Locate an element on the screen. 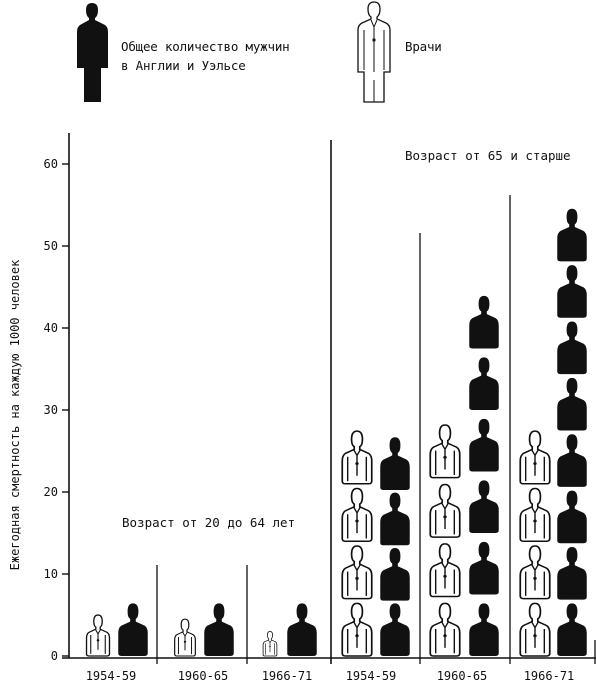 The height and width of the screenshot is (692, 596). group-label-old: Возраст от 65 и старше is located at coordinates (488, 155).